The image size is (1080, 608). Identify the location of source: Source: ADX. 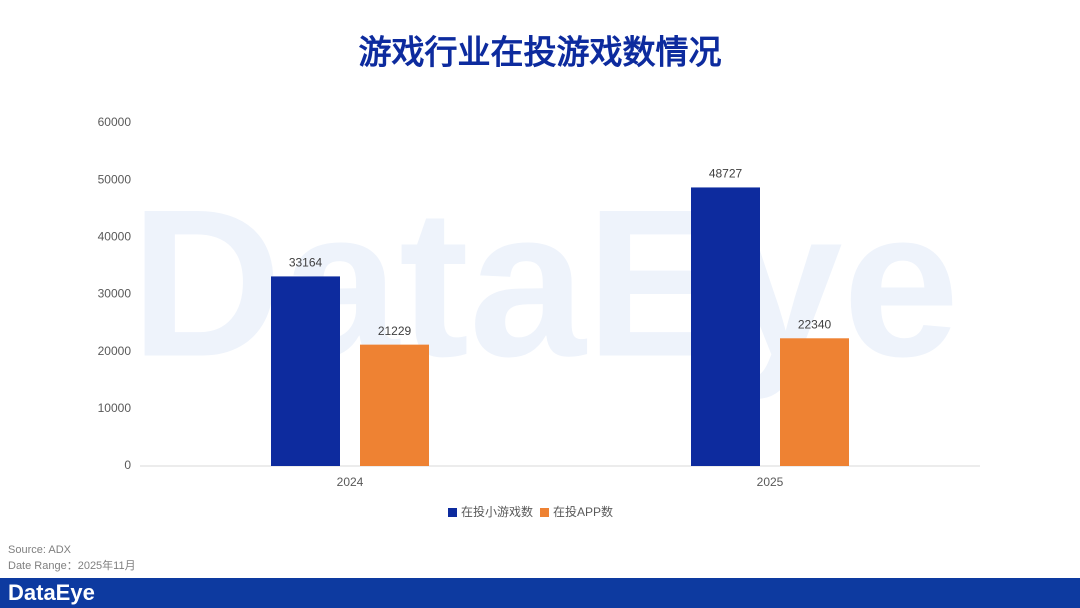
(40, 550).